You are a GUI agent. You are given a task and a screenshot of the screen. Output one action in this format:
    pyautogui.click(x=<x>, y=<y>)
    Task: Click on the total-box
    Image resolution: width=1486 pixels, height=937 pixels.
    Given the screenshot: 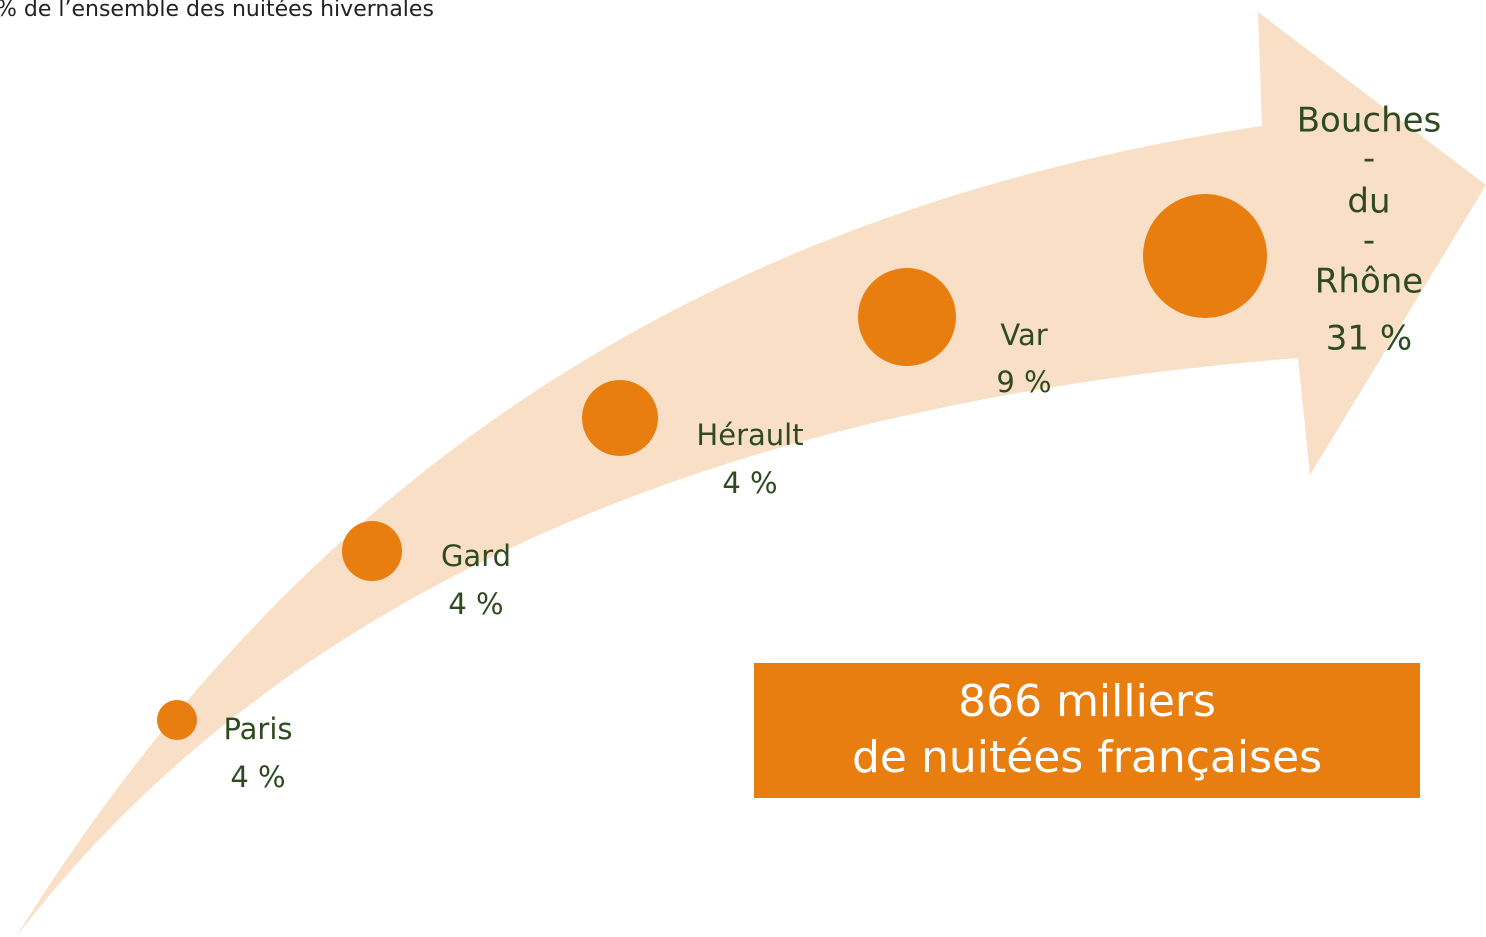 What is the action you would take?
    pyautogui.click(x=1087, y=730)
    